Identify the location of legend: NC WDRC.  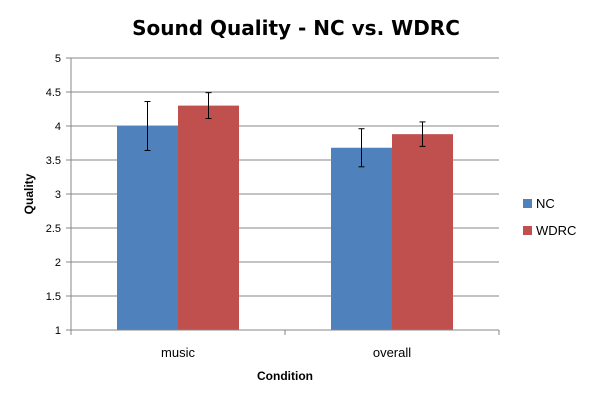
(549, 217).